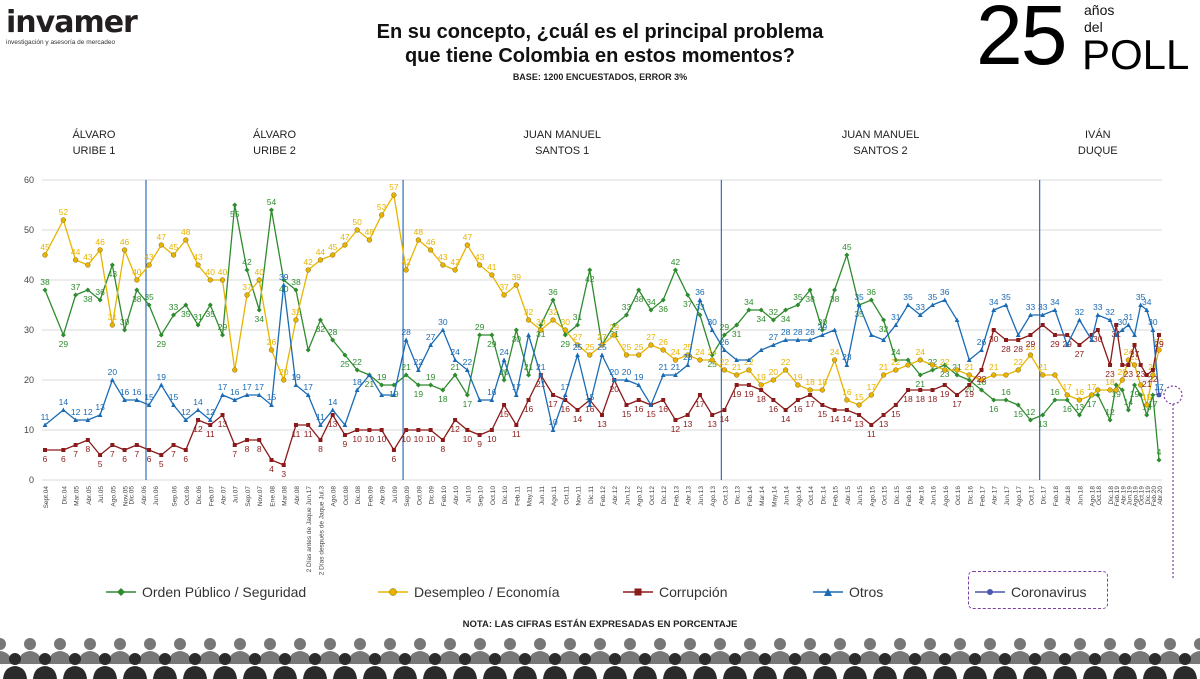  What do you see at coordinates (566, 344) in the screenshot?
I see `data-label: 29` at bounding box center [566, 344].